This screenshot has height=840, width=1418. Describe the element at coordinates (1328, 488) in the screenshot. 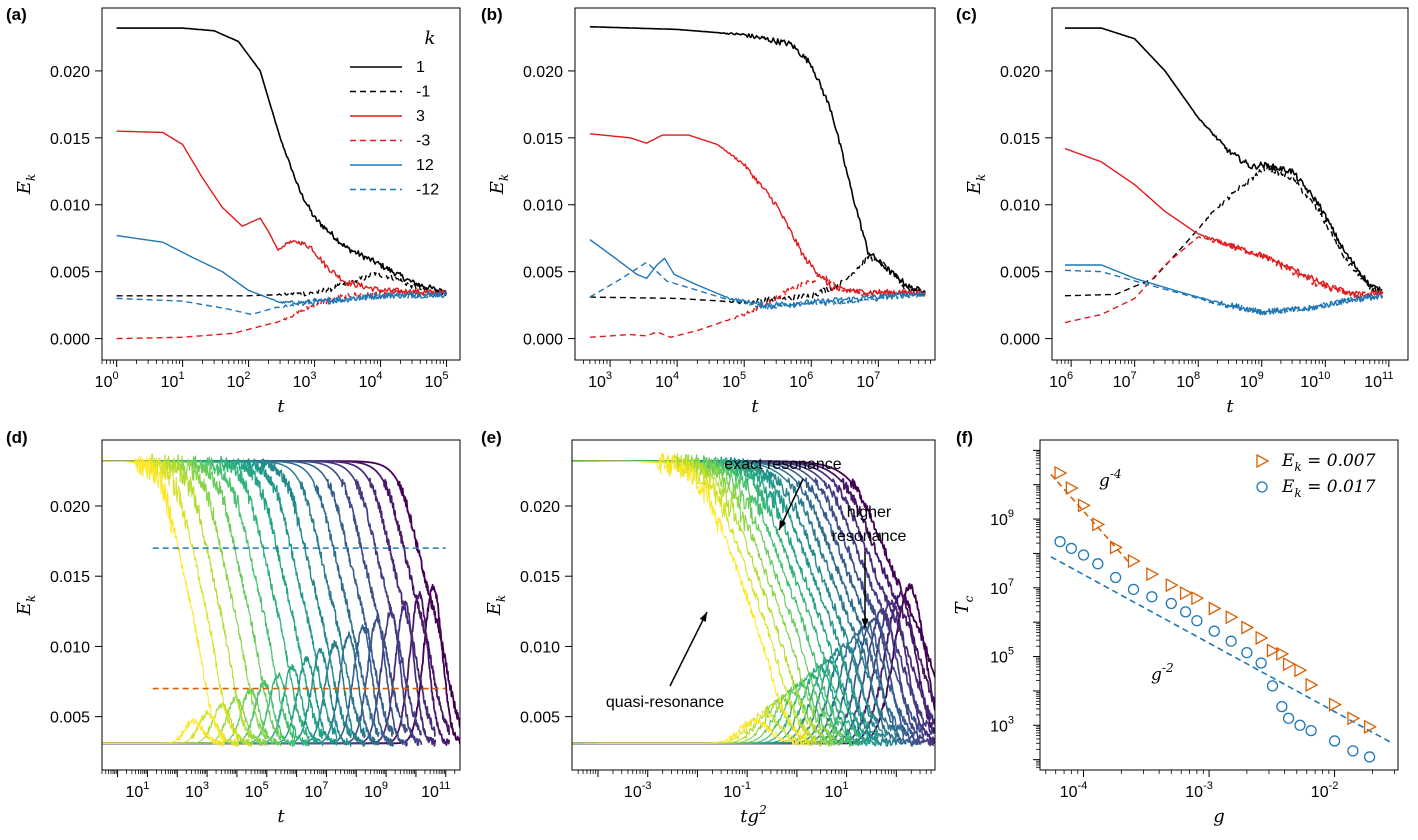

I see `legend-label: Ek = 0.017` at that location.